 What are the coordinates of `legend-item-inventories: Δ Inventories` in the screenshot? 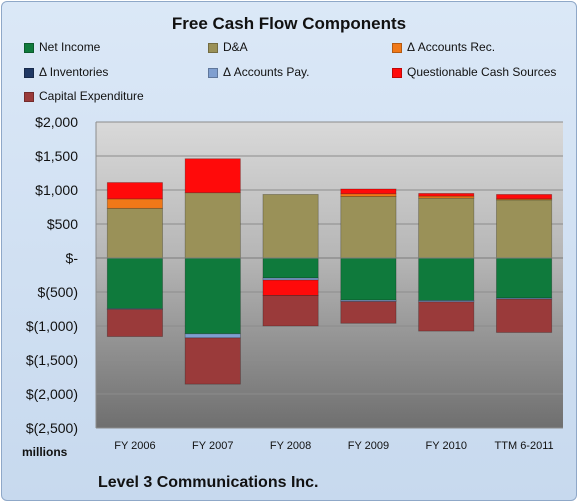 It's located at (66, 72).